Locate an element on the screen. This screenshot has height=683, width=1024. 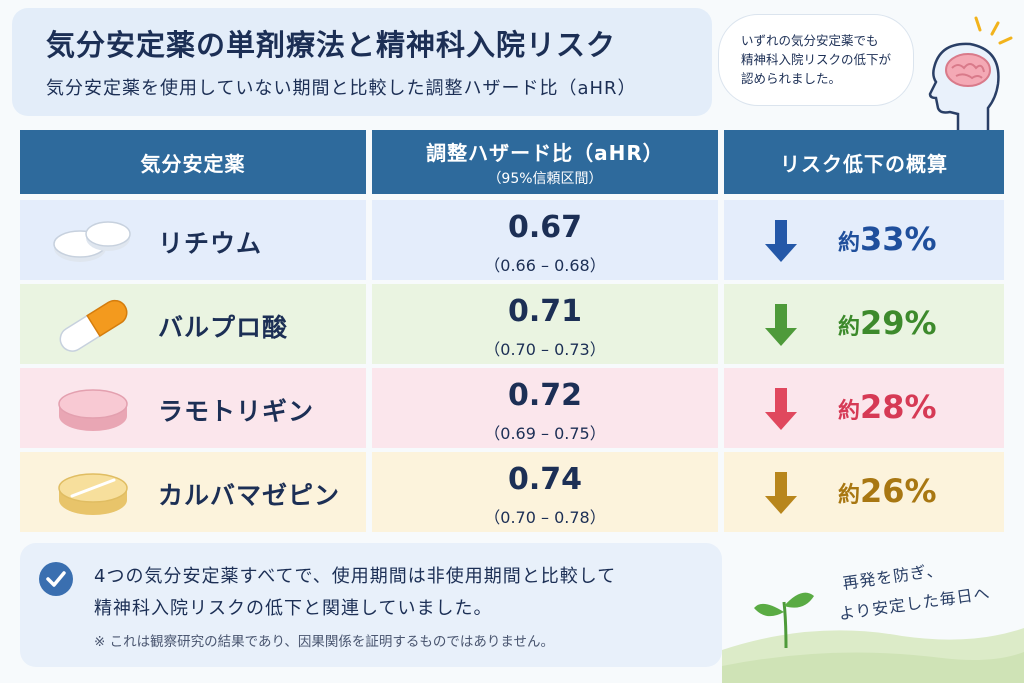
hr-ci: （0.70 – 0.78） is located at coordinates (545, 517).